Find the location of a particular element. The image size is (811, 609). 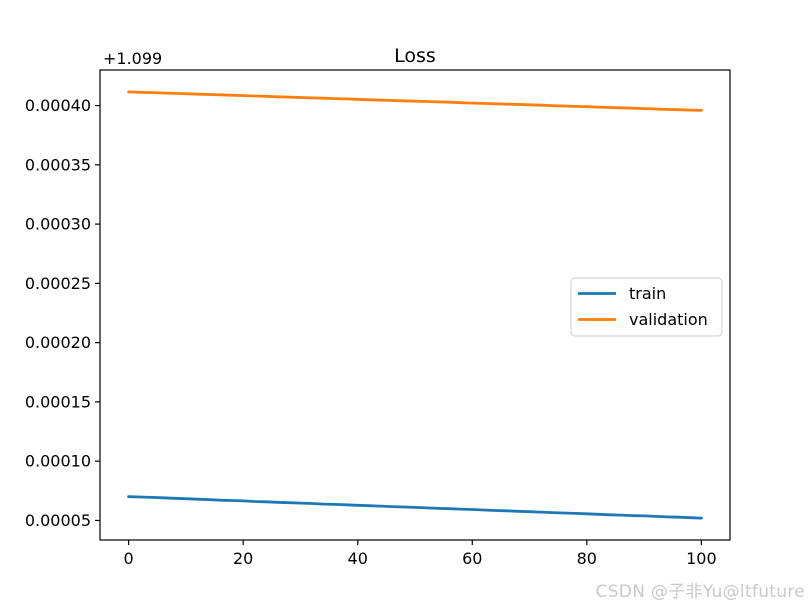

legend: train validation is located at coordinates (646, 307).